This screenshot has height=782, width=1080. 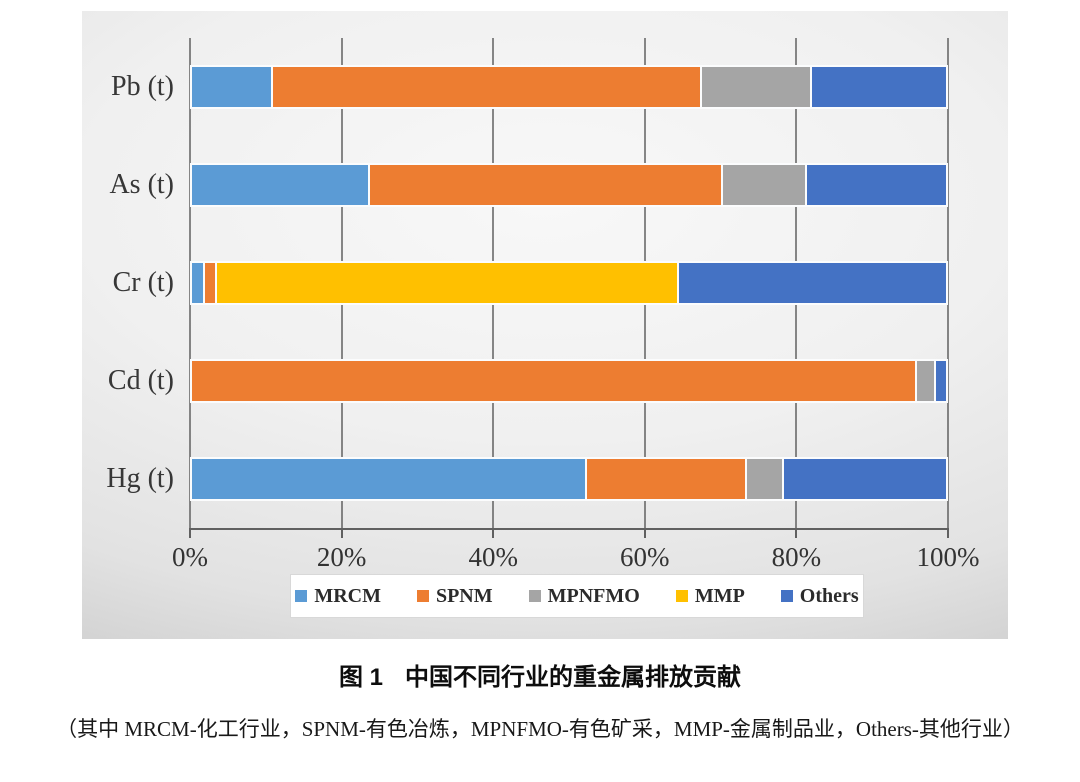 I want to click on x-tick-label: 20%, so click(x=341, y=557).